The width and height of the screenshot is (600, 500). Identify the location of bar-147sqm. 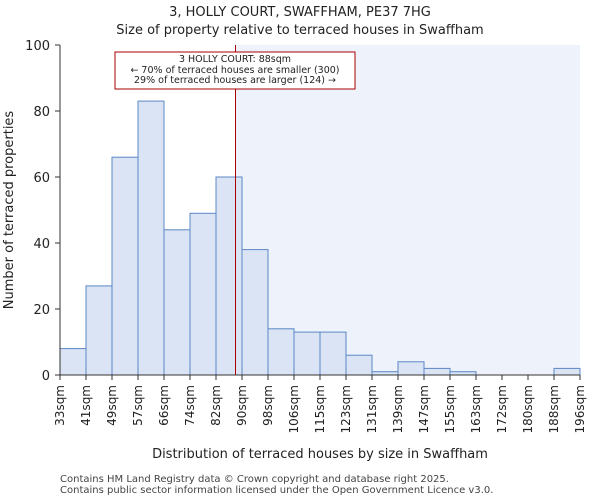
(437, 371).